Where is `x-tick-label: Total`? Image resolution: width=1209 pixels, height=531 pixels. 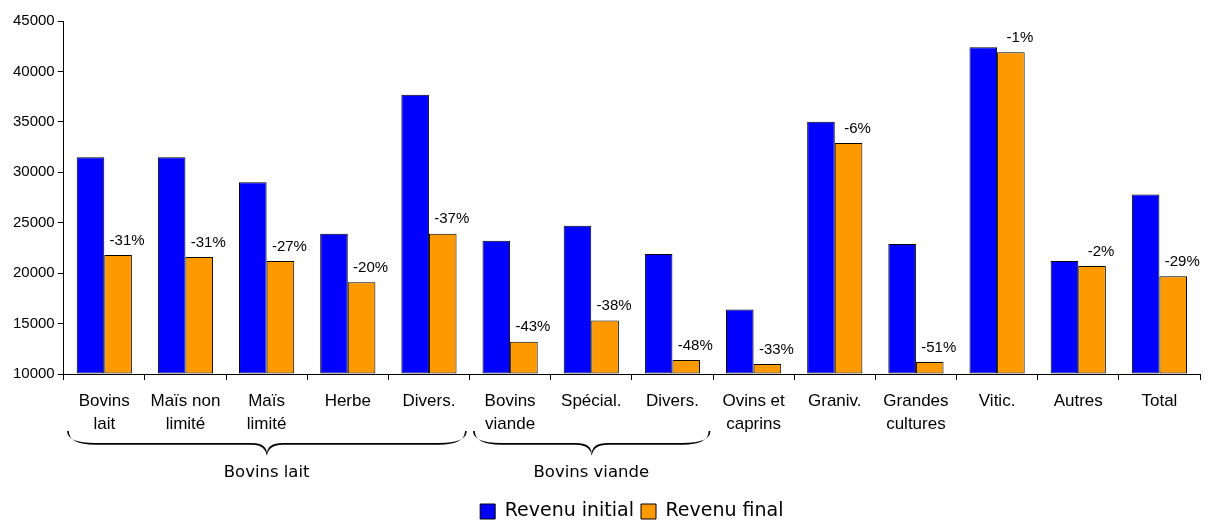
x-tick-label: Total is located at coordinates (1159, 401).